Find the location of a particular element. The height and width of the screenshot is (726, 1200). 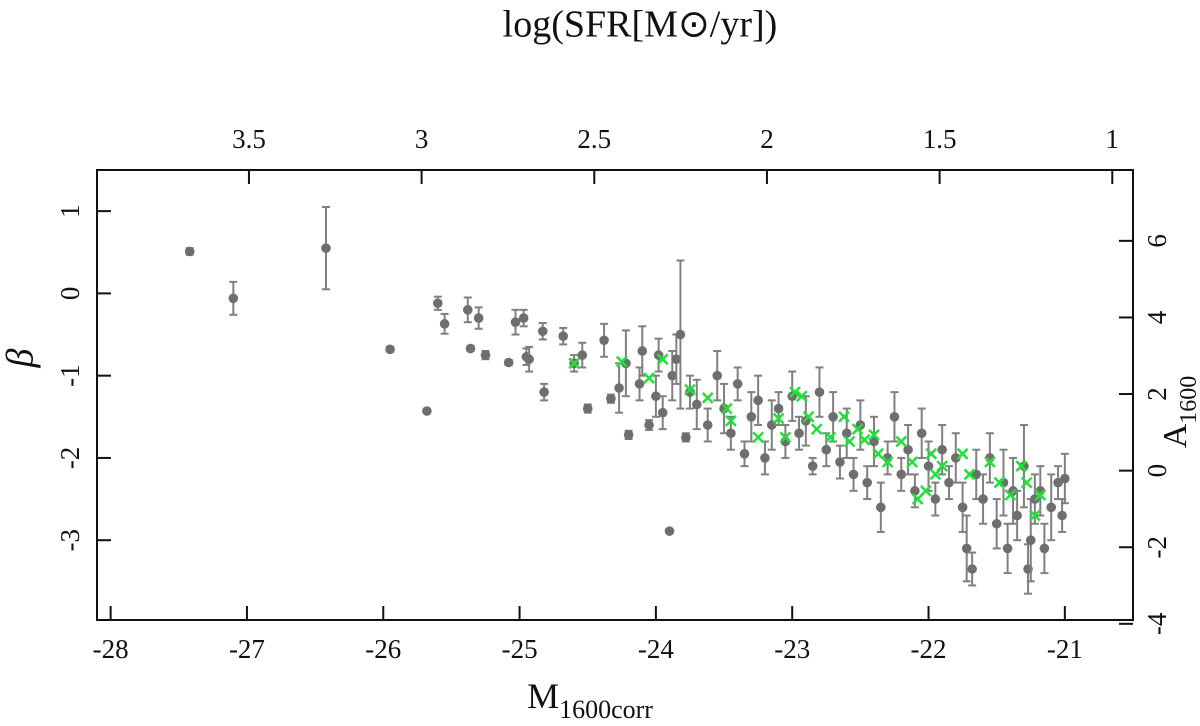

x-axis-title-main: M is located at coordinates (543, 696).